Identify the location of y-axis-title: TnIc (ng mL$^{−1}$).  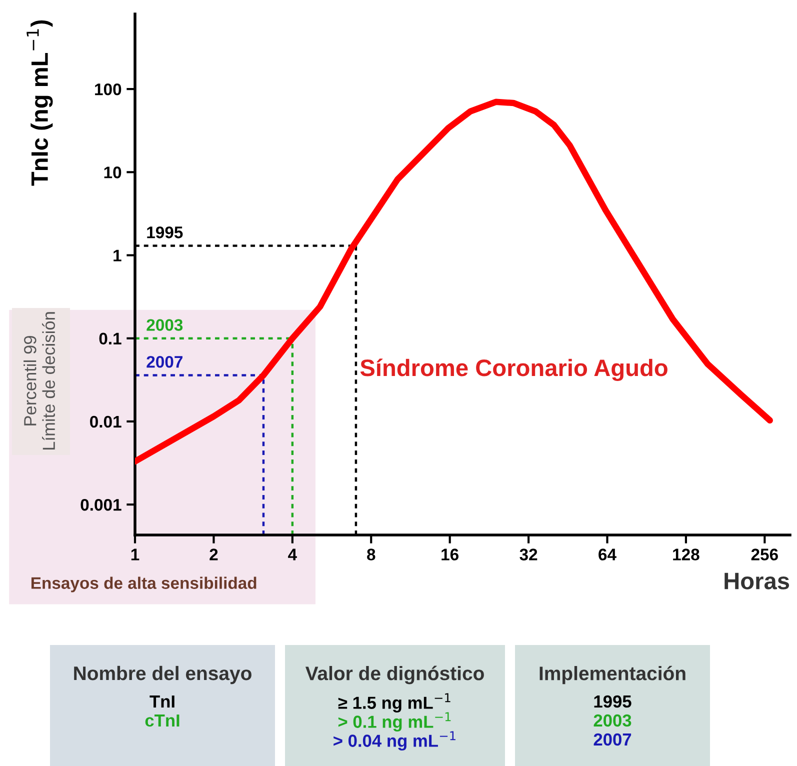
(39, 103).